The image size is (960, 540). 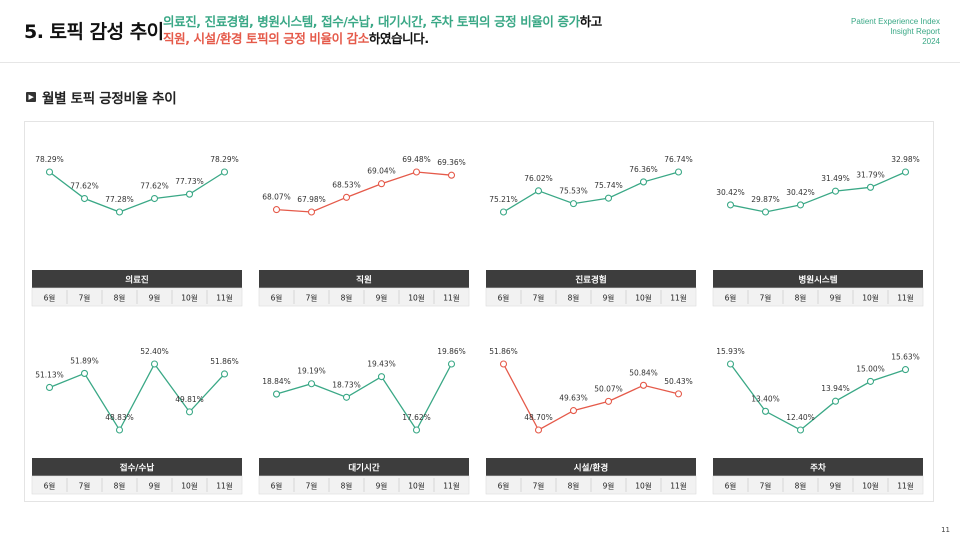 I want to click on data-label: 50.07%, so click(x=608, y=388).